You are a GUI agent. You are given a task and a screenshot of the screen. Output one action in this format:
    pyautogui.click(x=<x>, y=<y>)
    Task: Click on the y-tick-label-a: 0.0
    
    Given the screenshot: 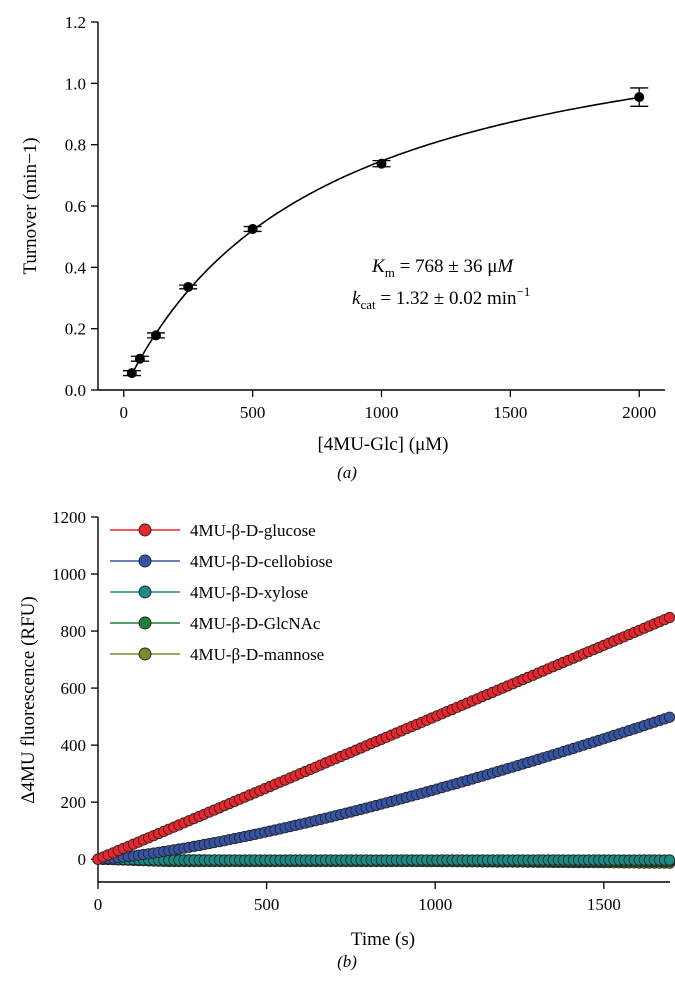 What is the action you would take?
    pyautogui.click(x=75, y=390)
    